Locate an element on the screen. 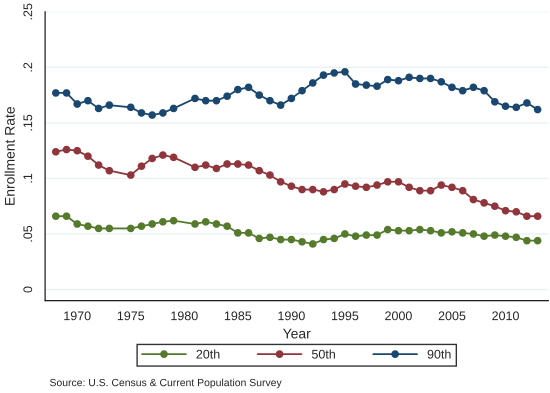 The height and width of the screenshot is (393, 550). x-tick-label: 2010 is located at coordinates (505, 315).